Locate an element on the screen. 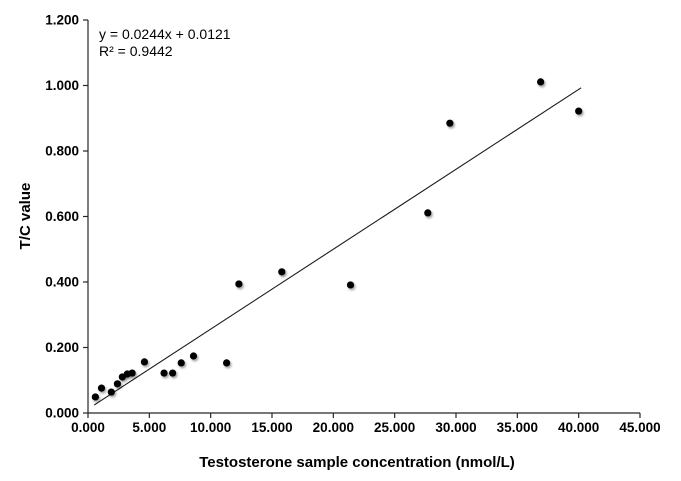  trendline-equation: y = 0.0244x + 0.0121 is located at coordinates (165, 34).